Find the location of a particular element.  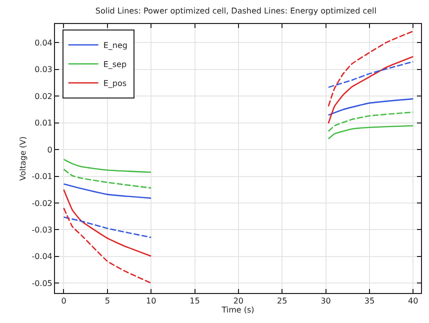

y-tick-label: -0.02 is located at coordinates (42, 203).